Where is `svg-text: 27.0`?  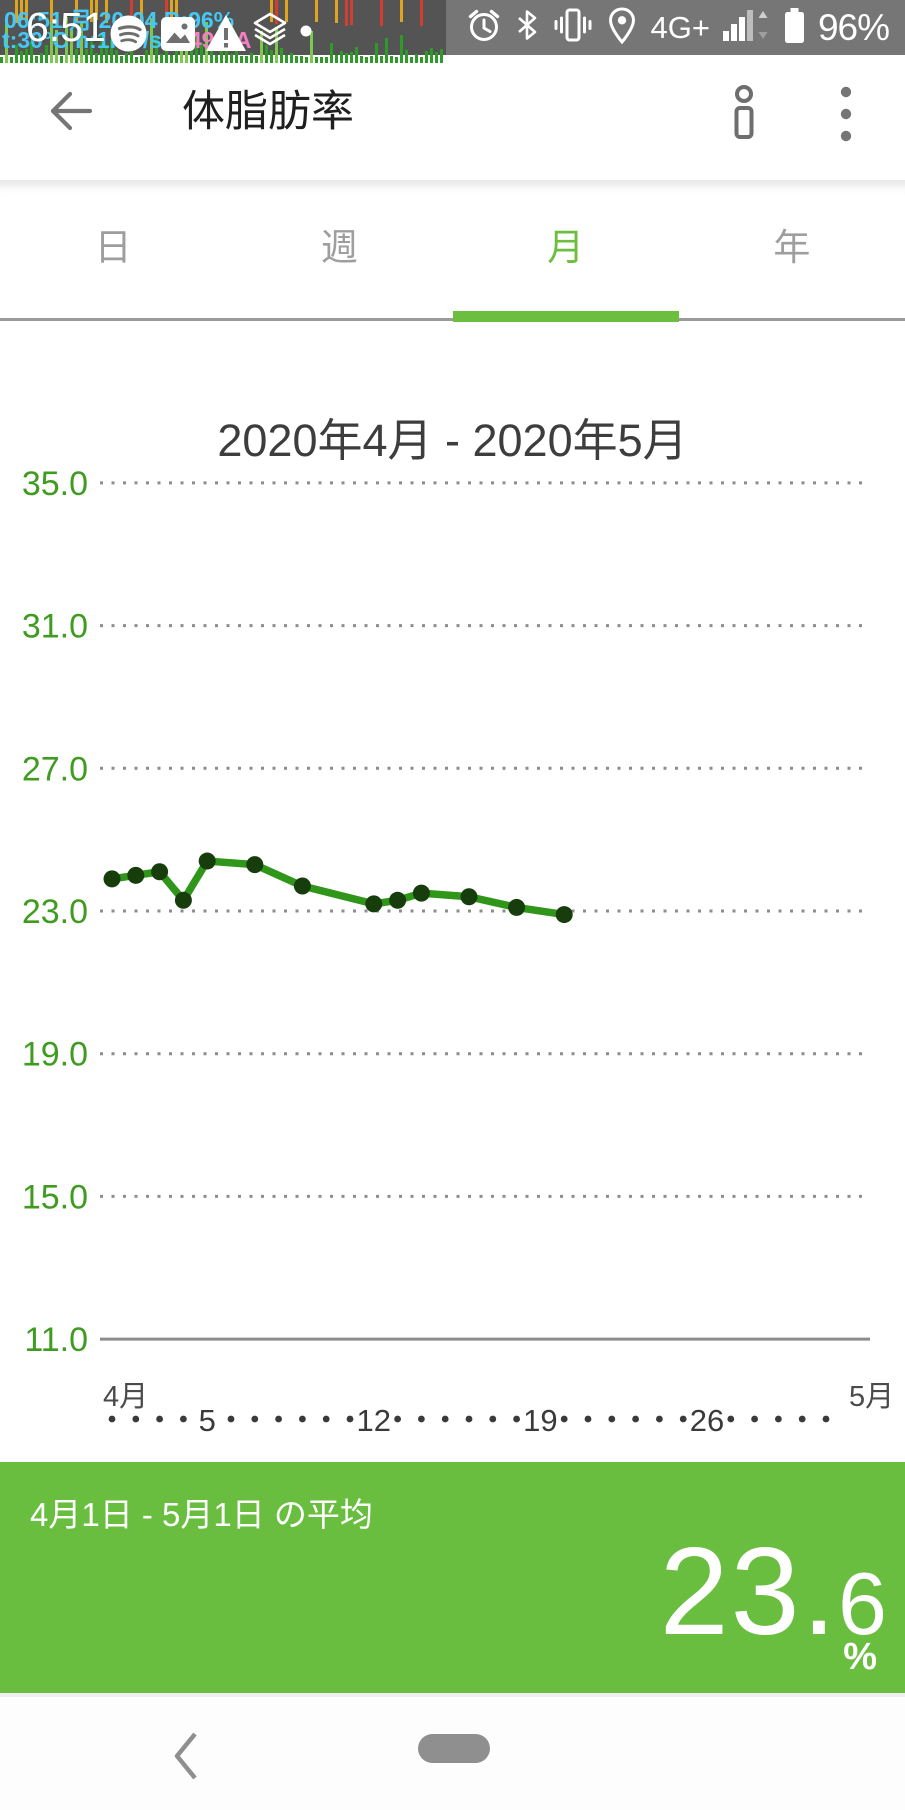
svg-text: 27.0 is located at coordinates (55, 769).